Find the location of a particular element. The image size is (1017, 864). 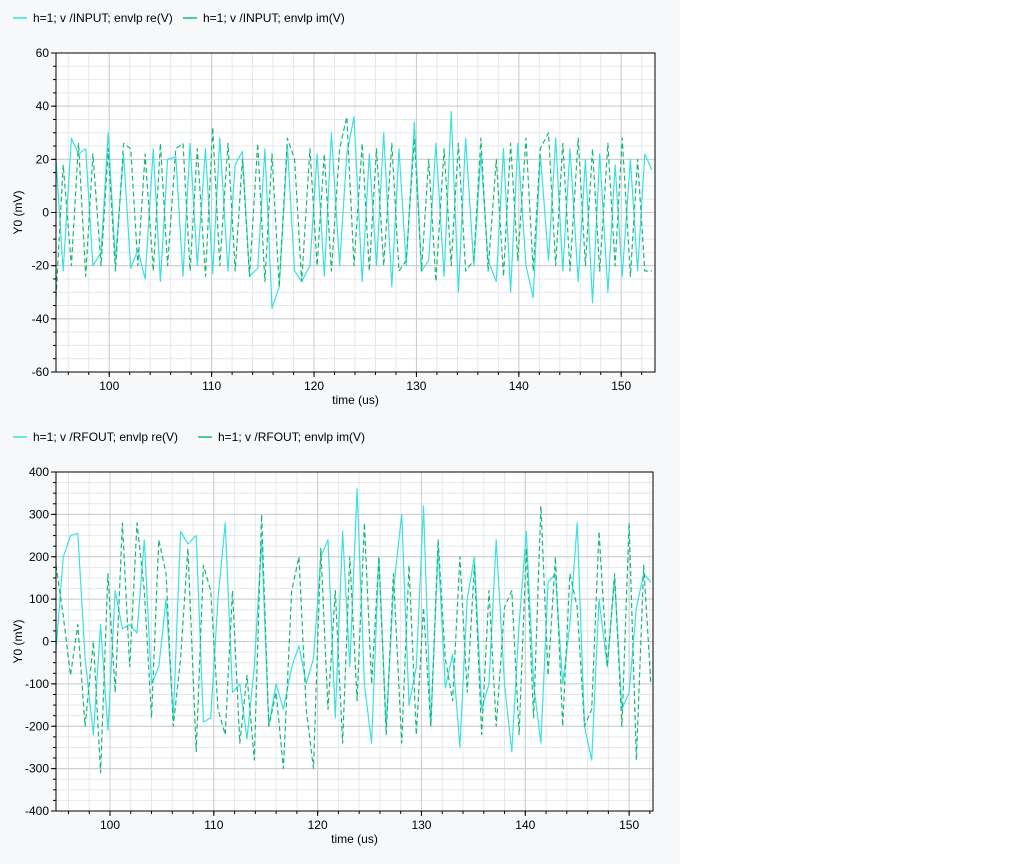

y-tick-label: -100 is located at coordinates (37, 684).